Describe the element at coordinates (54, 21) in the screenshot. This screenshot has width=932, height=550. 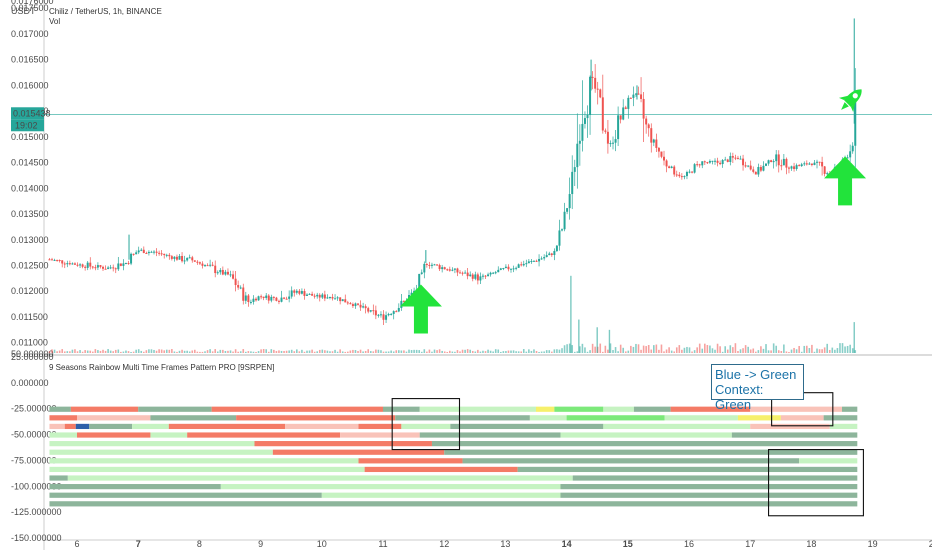
I see `volume-label: Vol` at that location.